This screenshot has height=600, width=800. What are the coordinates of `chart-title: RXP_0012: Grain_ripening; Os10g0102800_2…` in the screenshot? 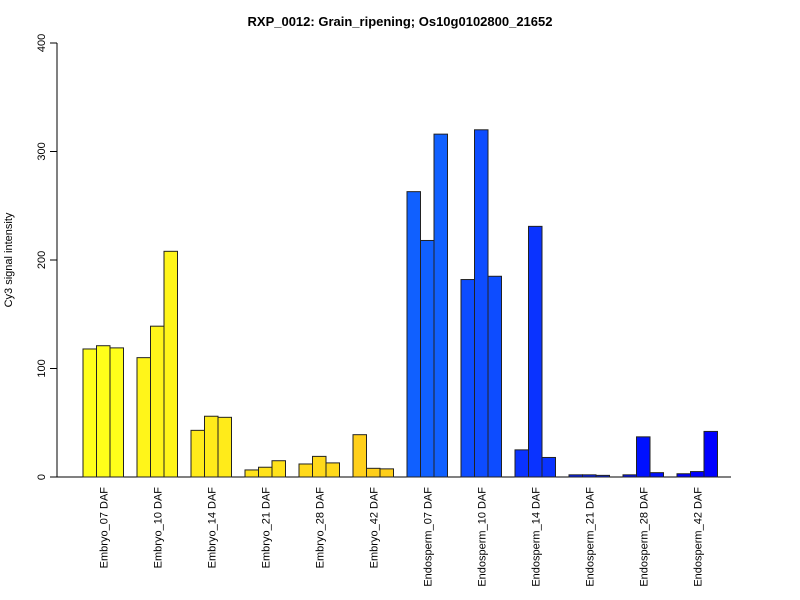 It's located at (400, 21).